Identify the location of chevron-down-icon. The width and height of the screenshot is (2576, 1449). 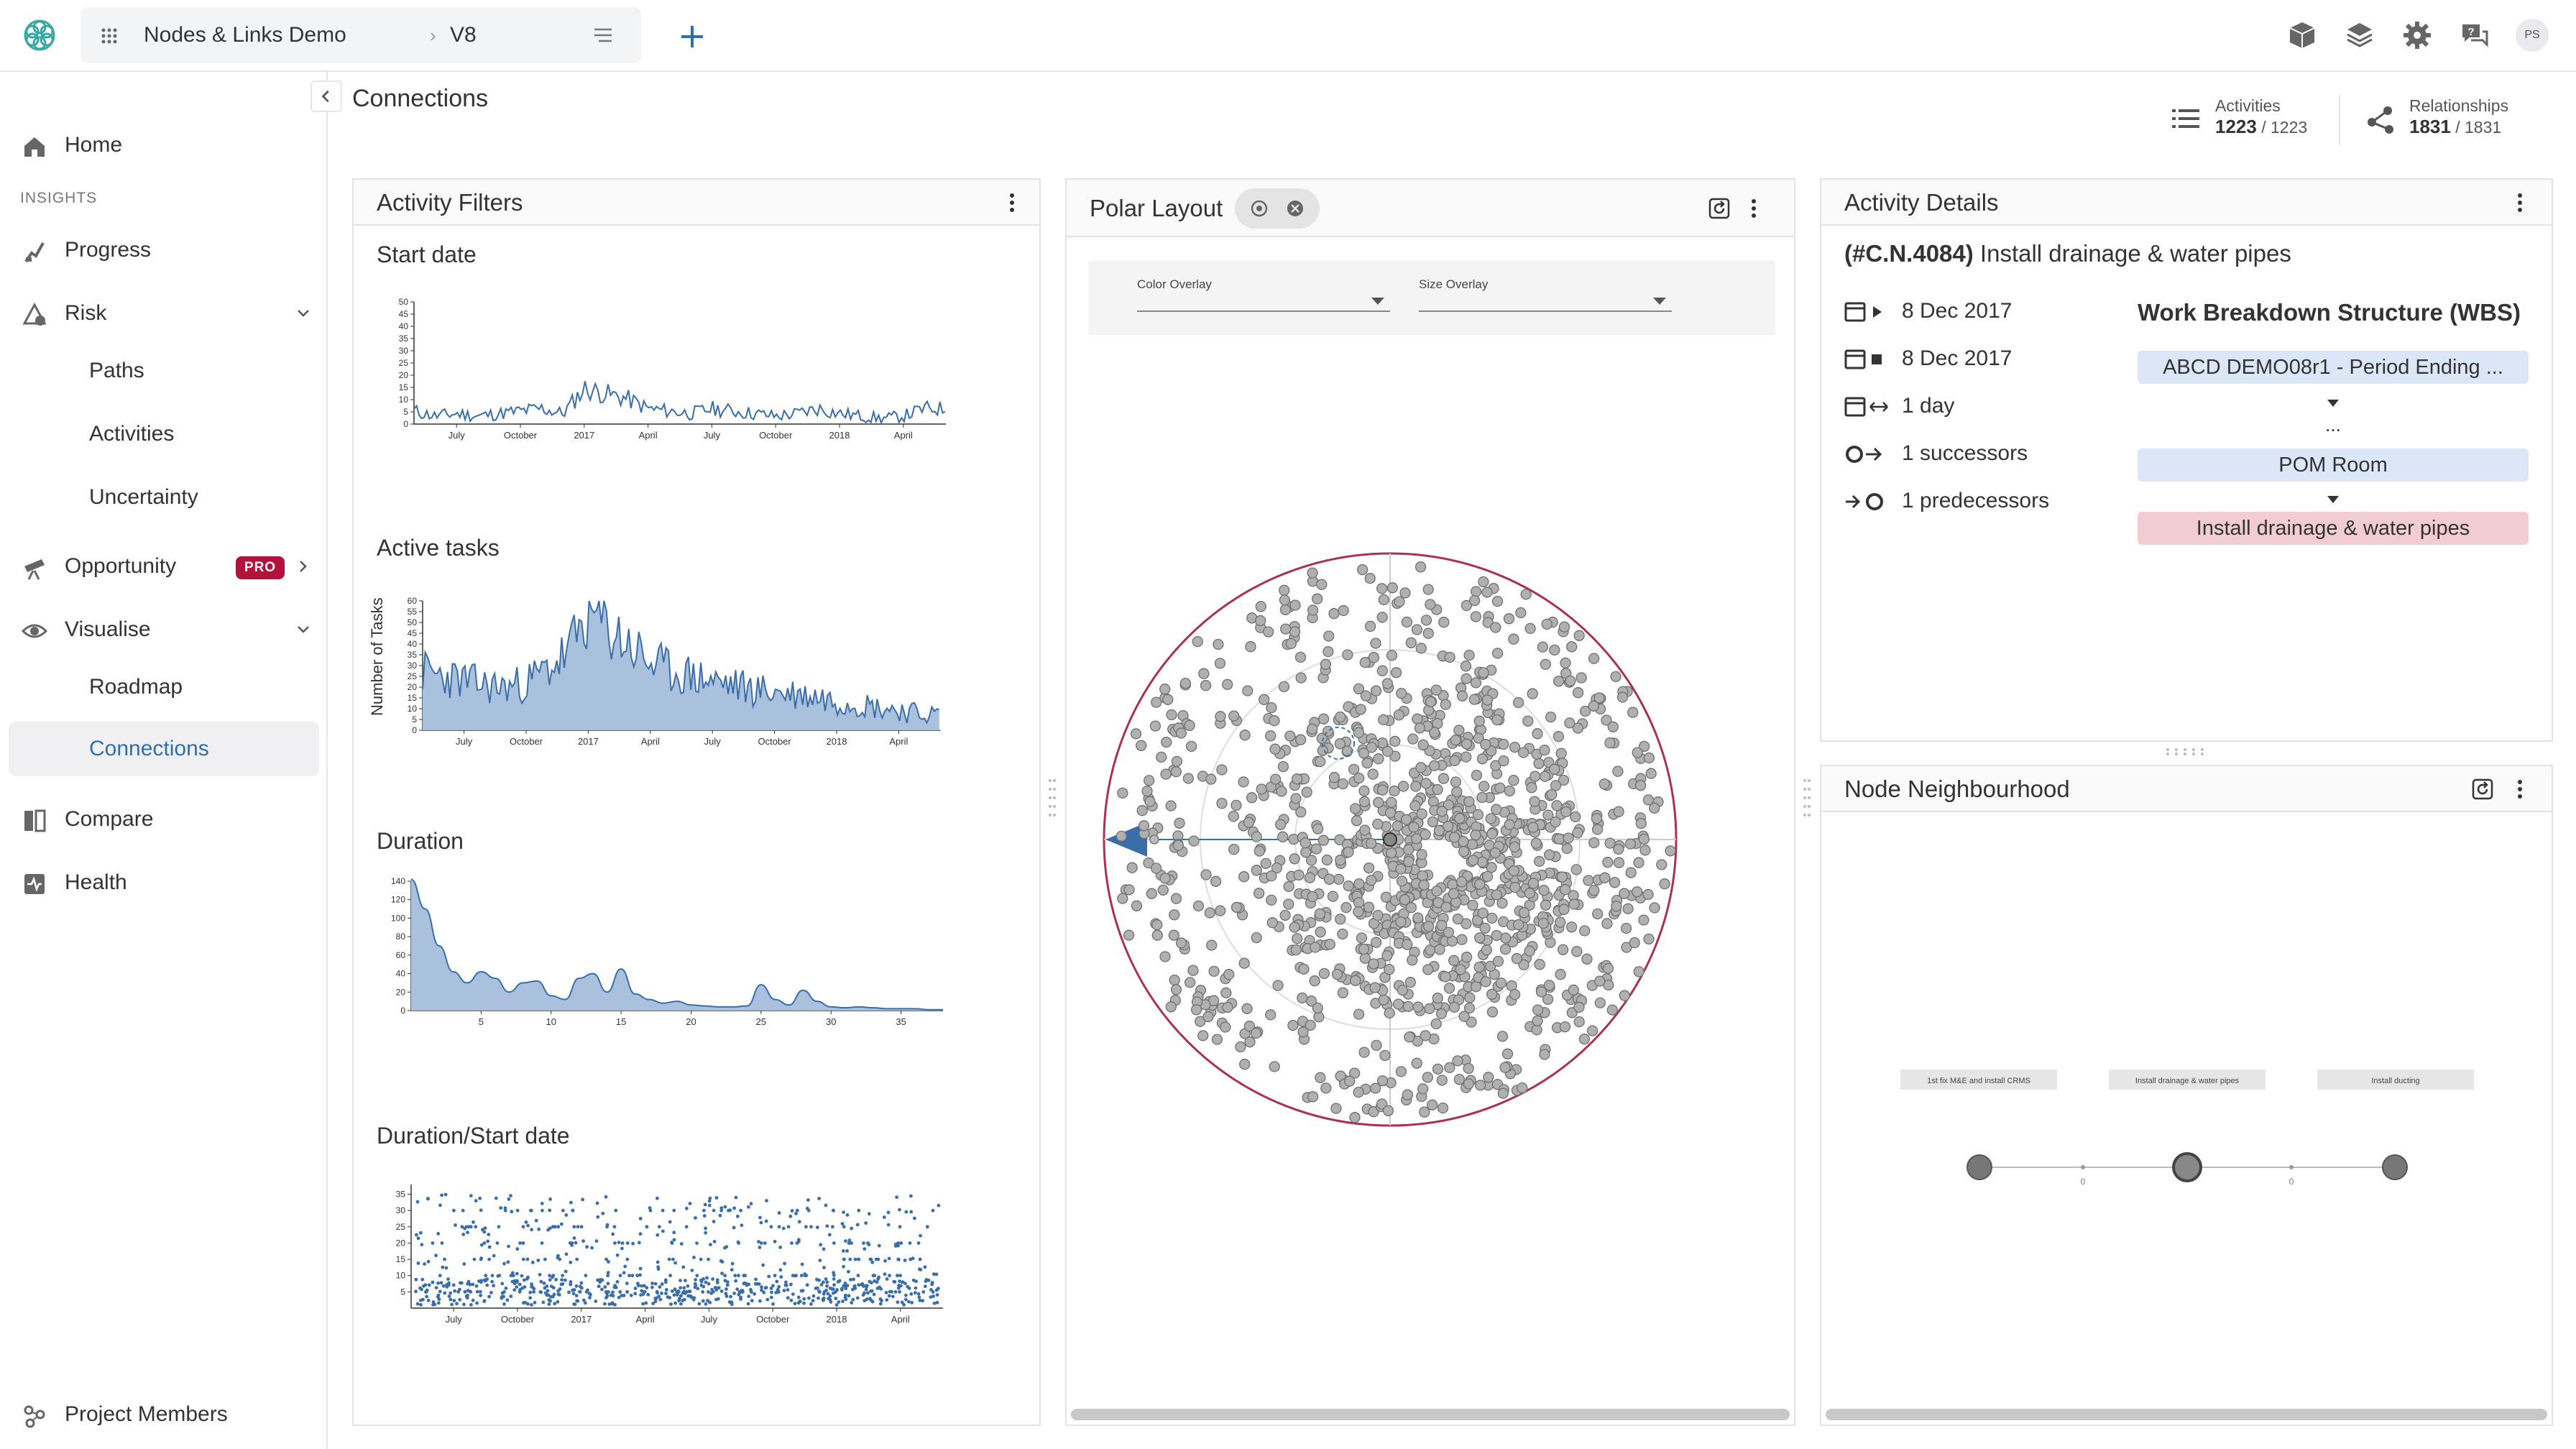
(303, 629).